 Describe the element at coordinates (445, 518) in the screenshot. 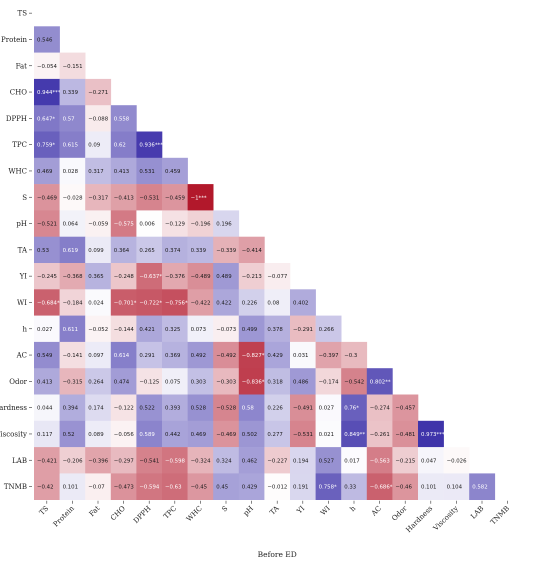

I see `col-label-viscosity: Viscosity` at that location.